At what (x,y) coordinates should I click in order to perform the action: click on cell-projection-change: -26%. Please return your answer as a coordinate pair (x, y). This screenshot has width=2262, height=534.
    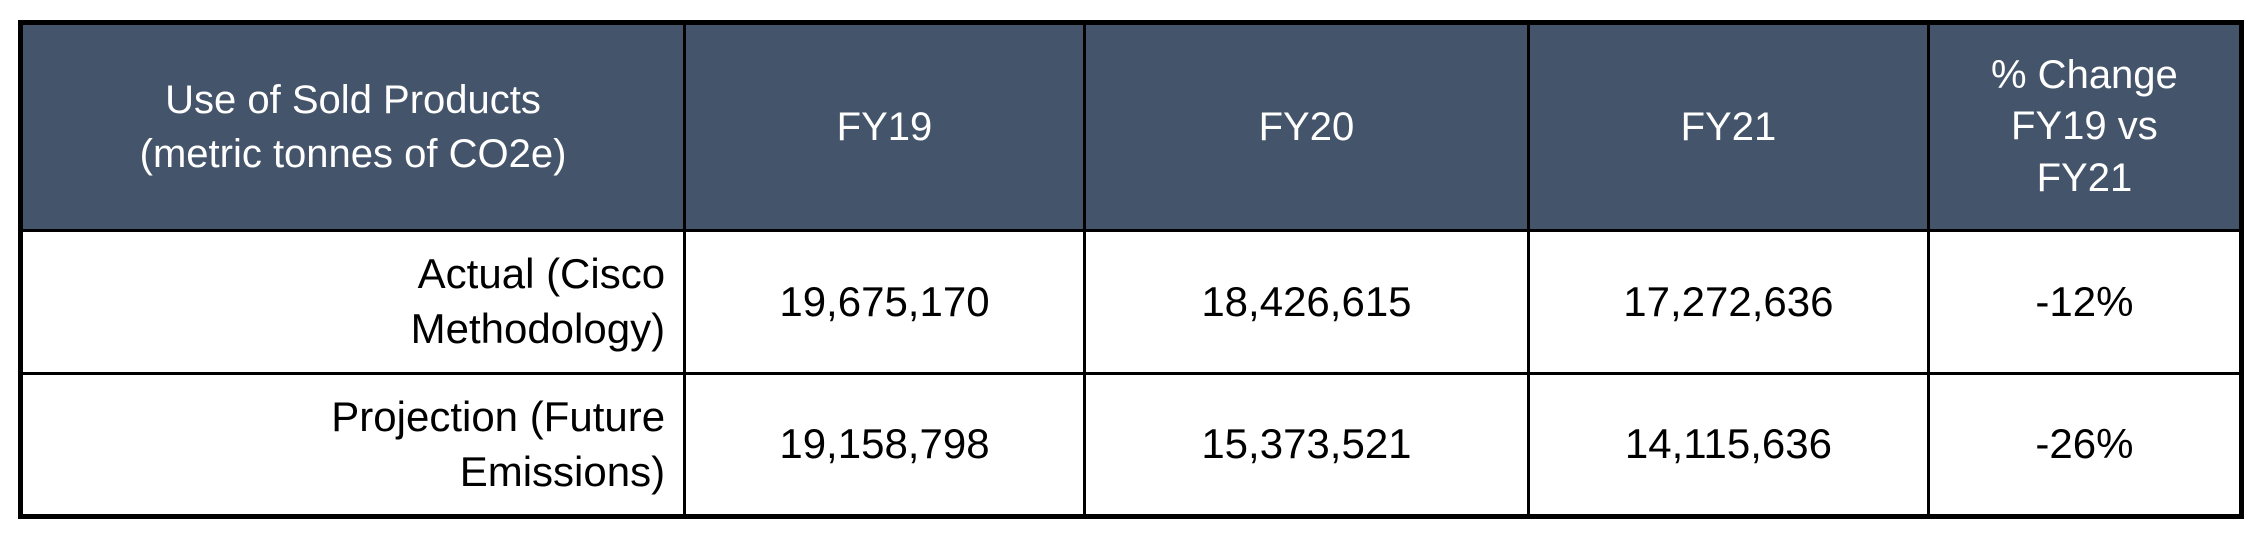
    Looking at the image, I should click on (2085, 445).